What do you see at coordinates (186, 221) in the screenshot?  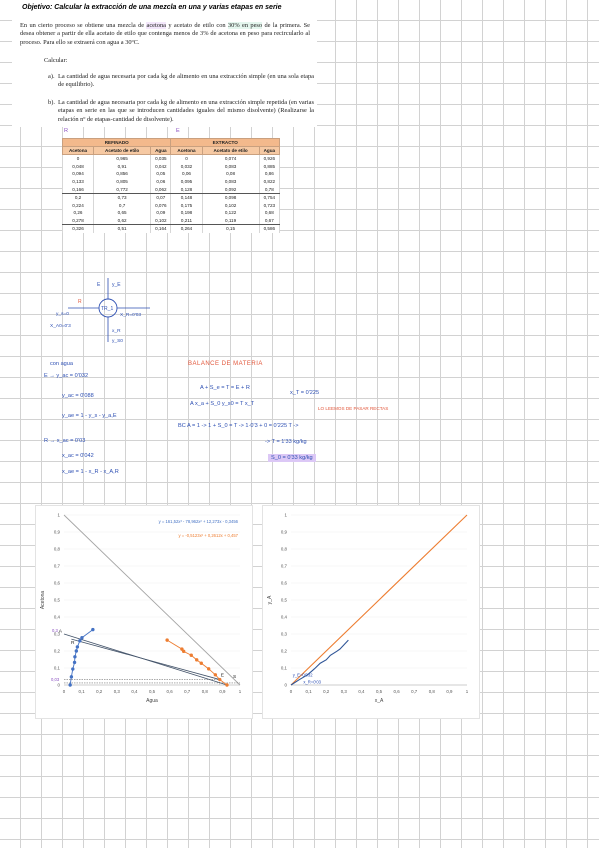 I see `table-cell: 0,211` at bounding box center [186, 221].